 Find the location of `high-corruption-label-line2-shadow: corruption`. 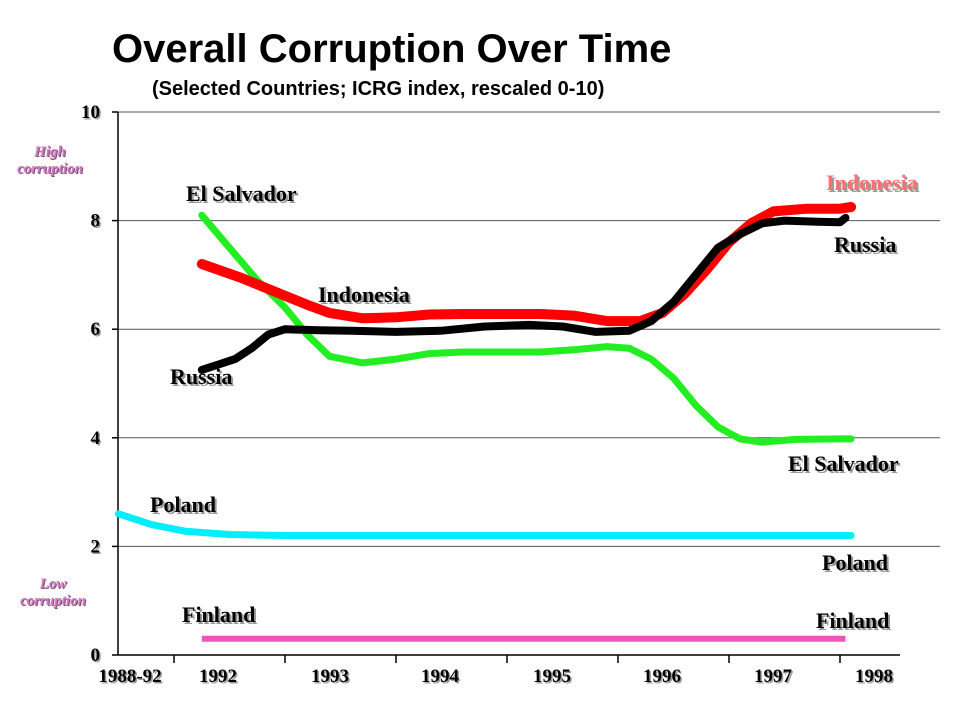

high-corruption-label-line2-shadow: corruption is located at coordinates (51, 170).